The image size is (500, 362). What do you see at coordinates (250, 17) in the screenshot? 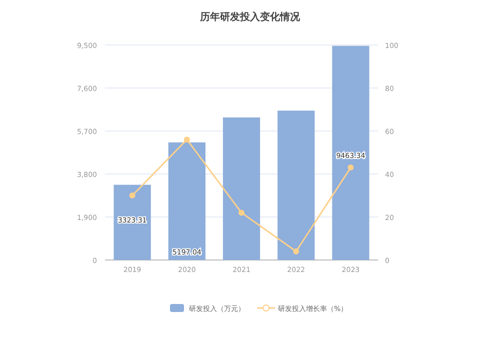
I see `chart-title: 历年研发投入变化情况` at bounding box center [250, 17].